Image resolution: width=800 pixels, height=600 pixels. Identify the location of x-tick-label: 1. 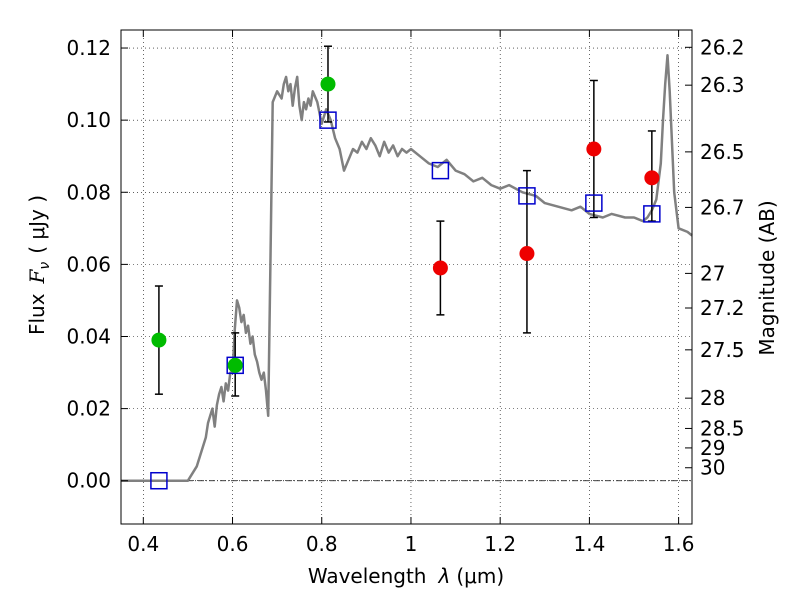
(411, 544).